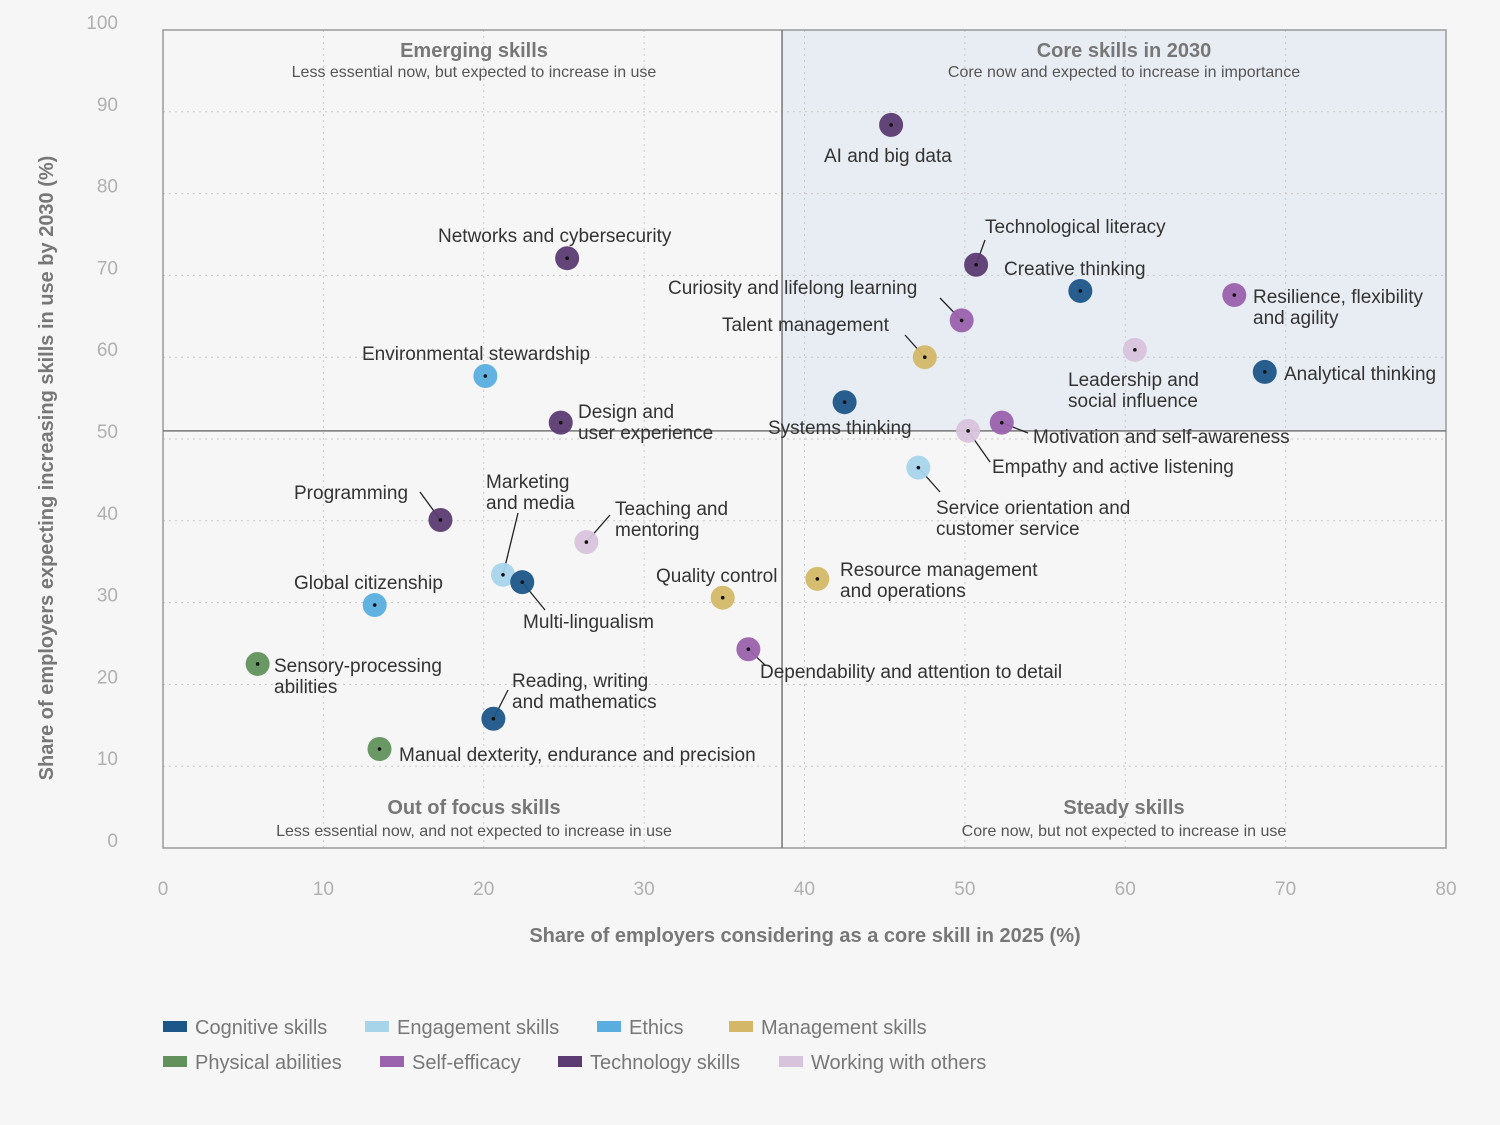  I want to click on y-tick-label: 100, so click(102, 23).